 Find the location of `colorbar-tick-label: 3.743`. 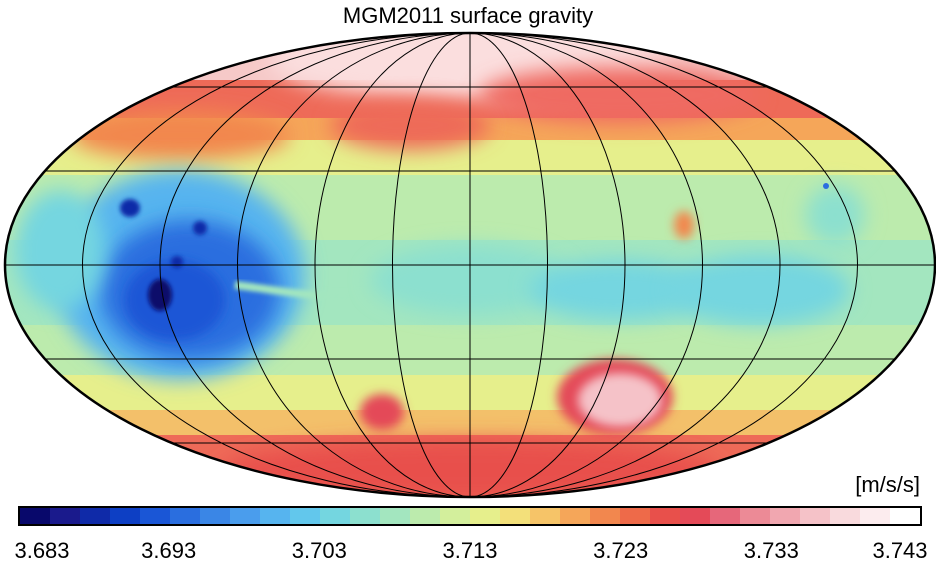

colorbar-tick-label: 3.743 is located at coordinates (900, 550).